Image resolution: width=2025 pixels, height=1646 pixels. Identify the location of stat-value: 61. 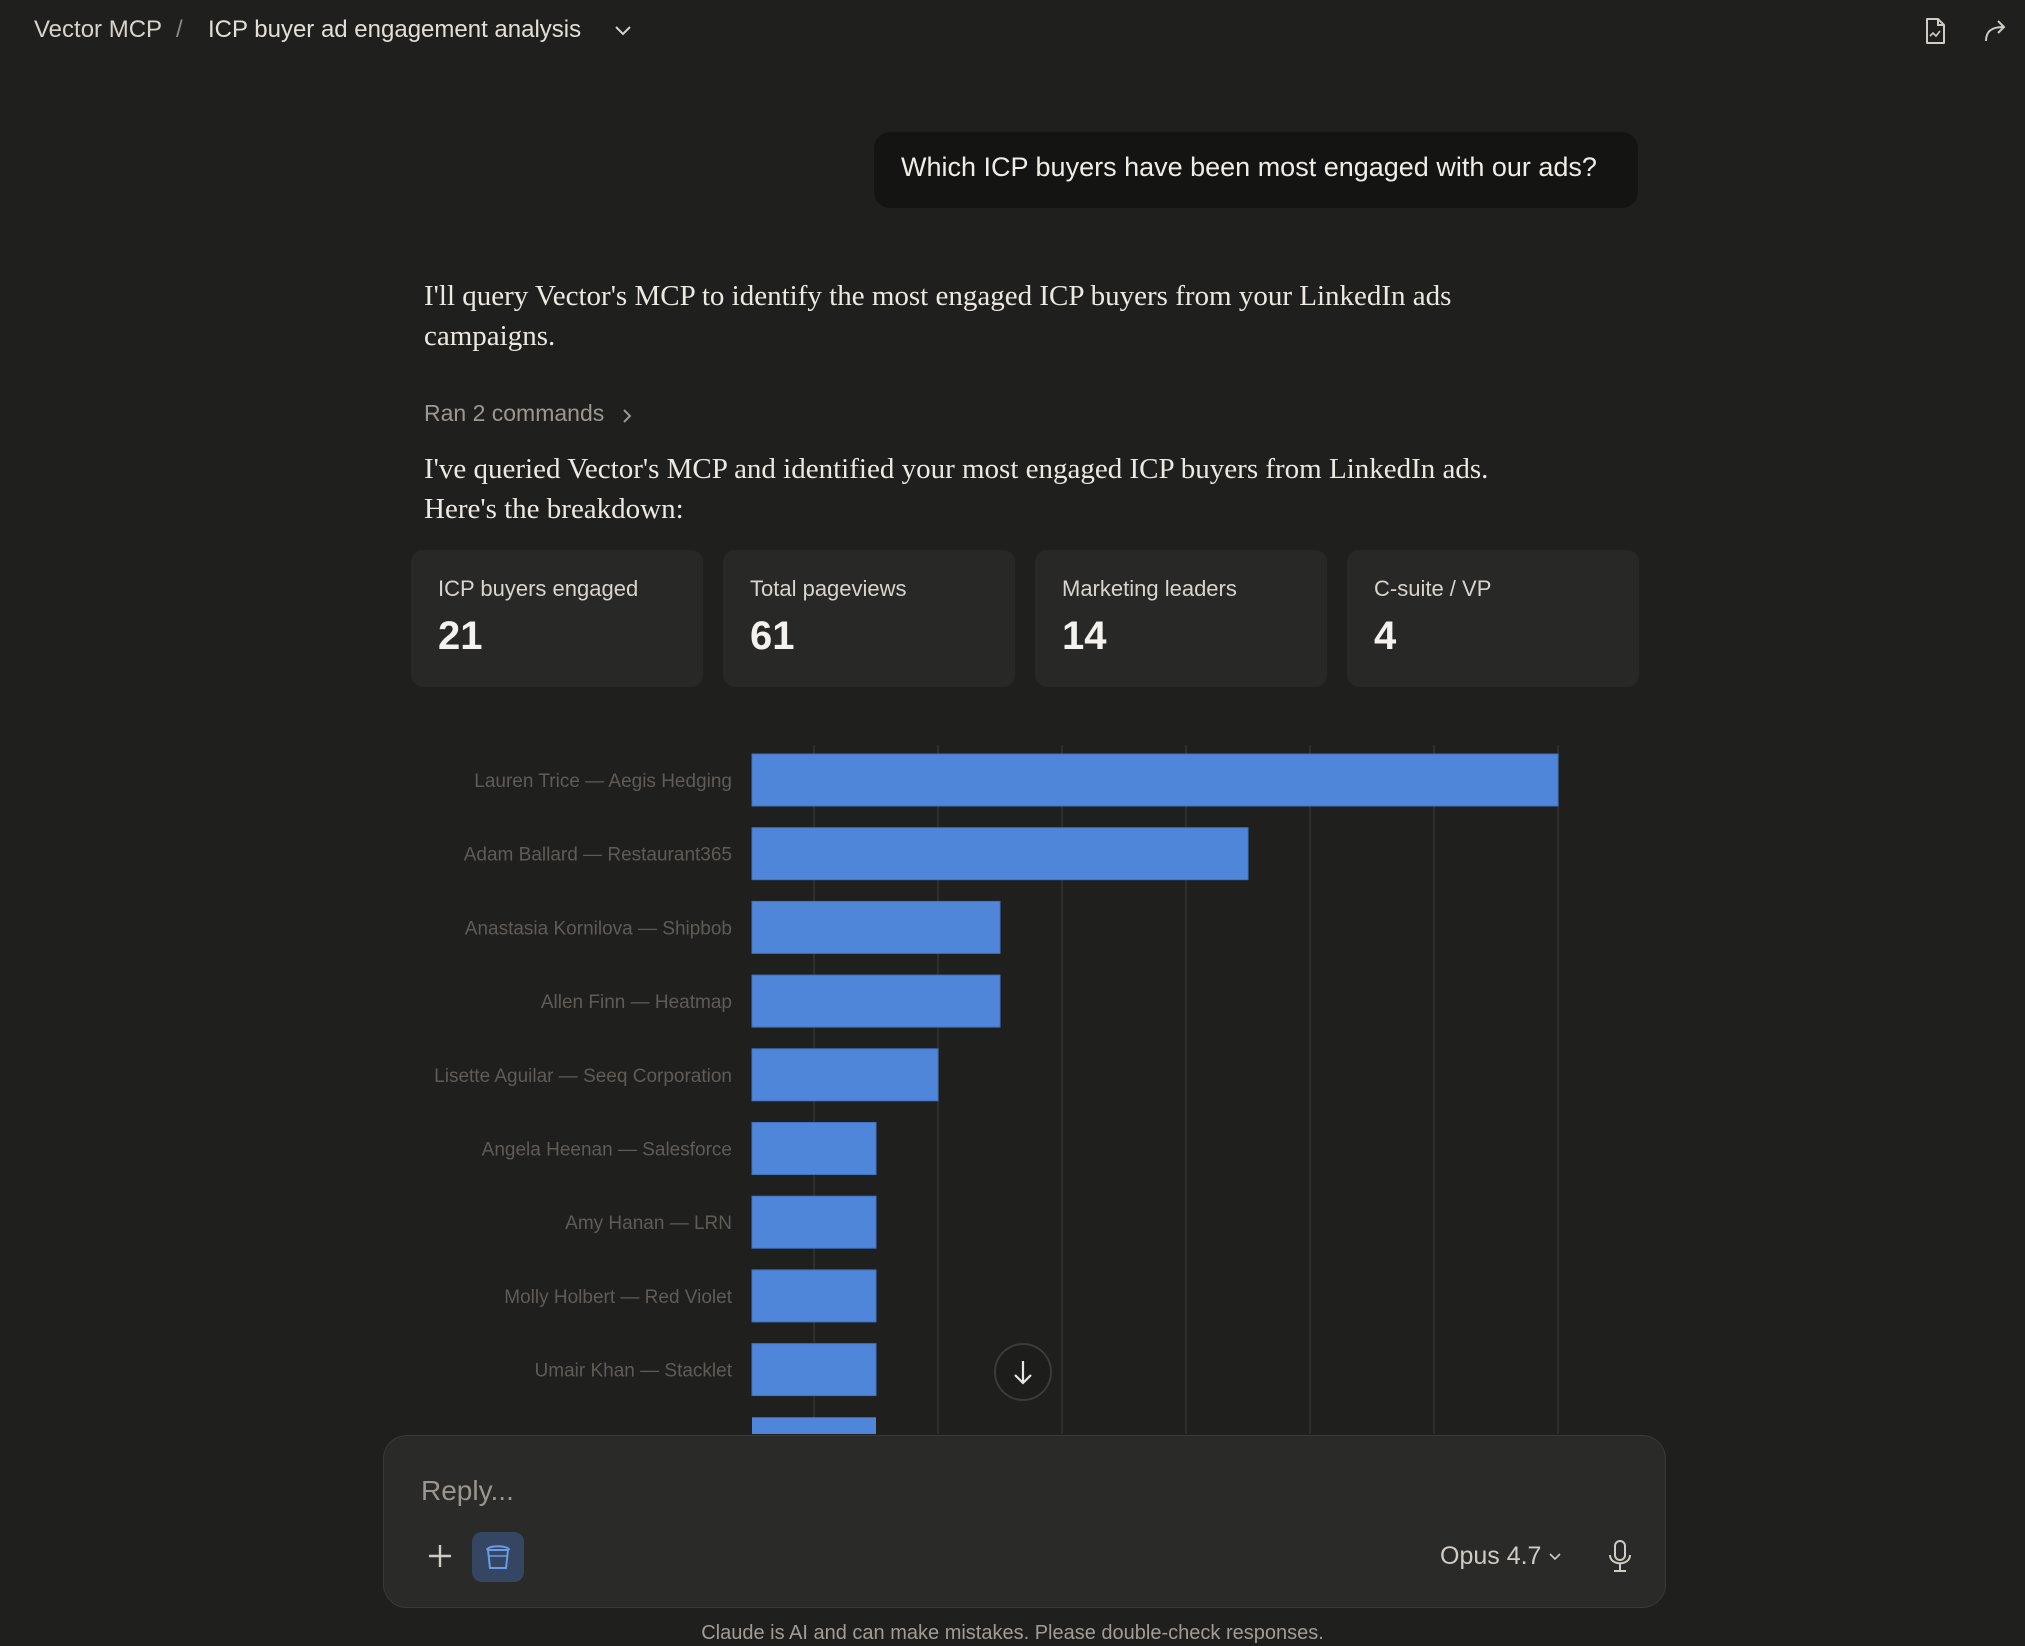
(772, 636).